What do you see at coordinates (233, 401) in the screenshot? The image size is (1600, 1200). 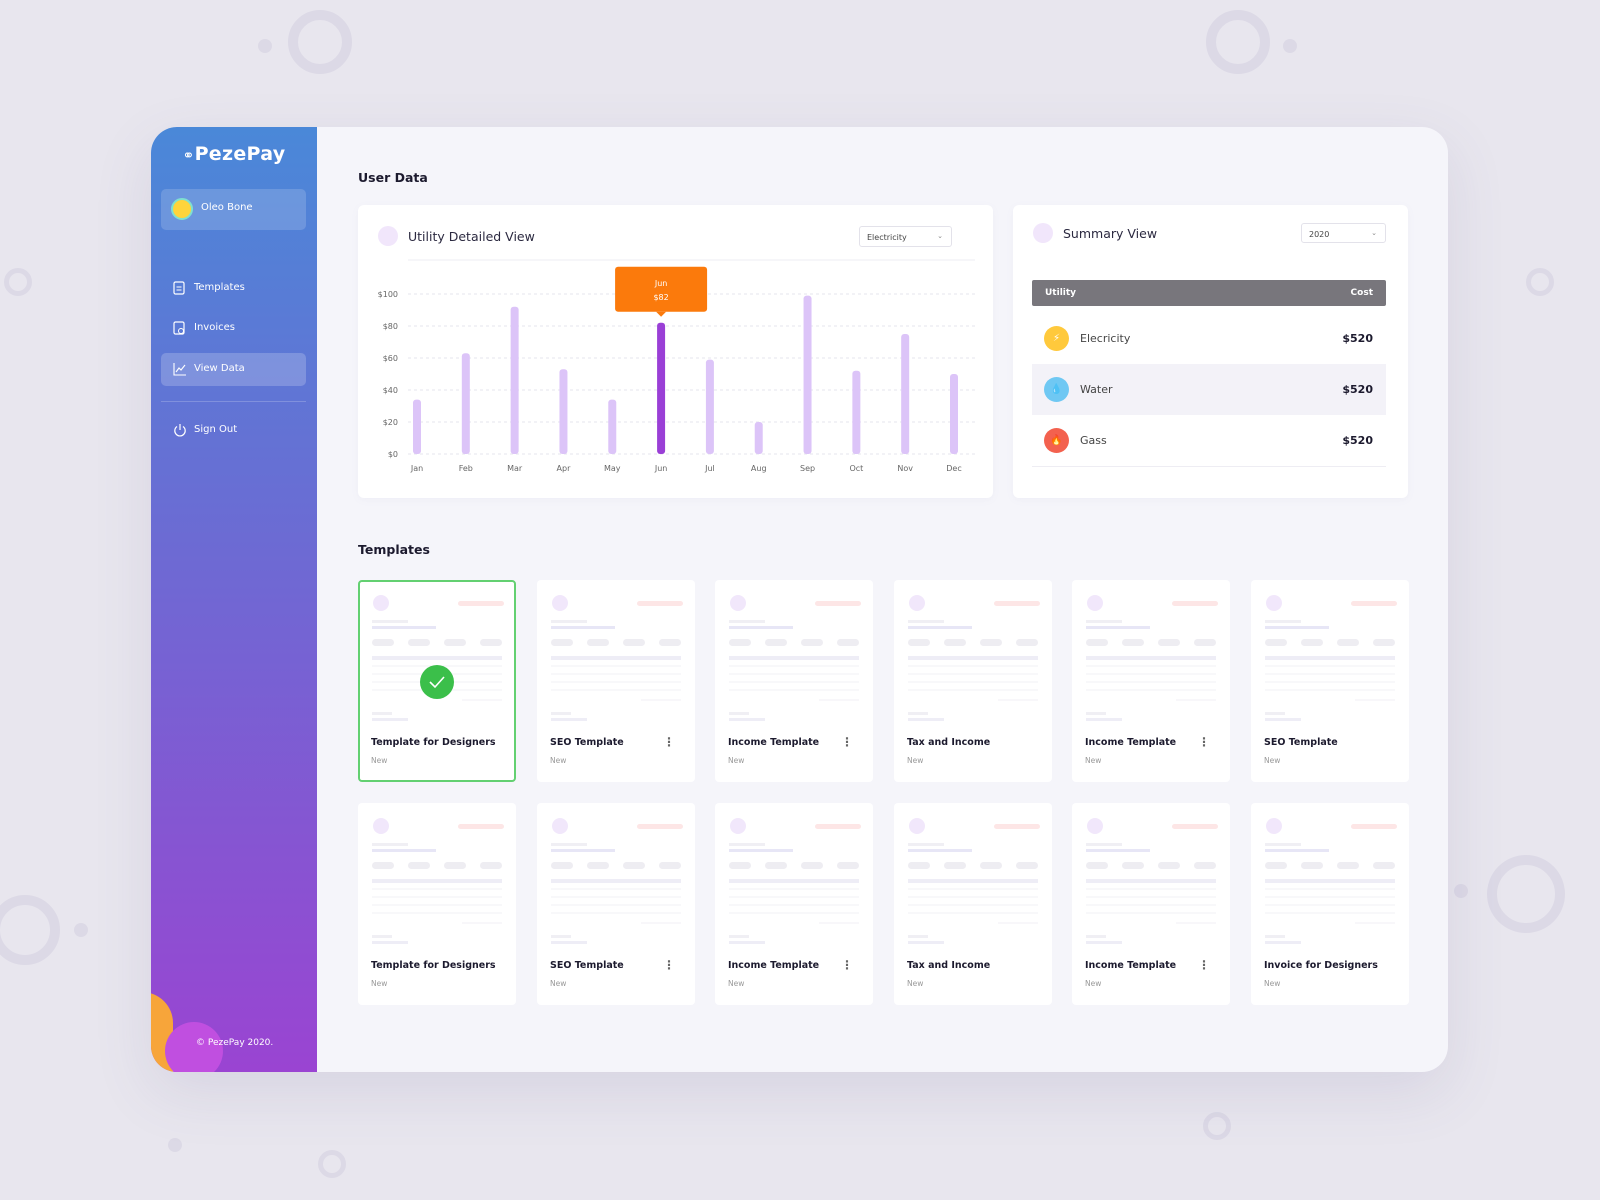 I see `divider` at bounding box center [233, 401].